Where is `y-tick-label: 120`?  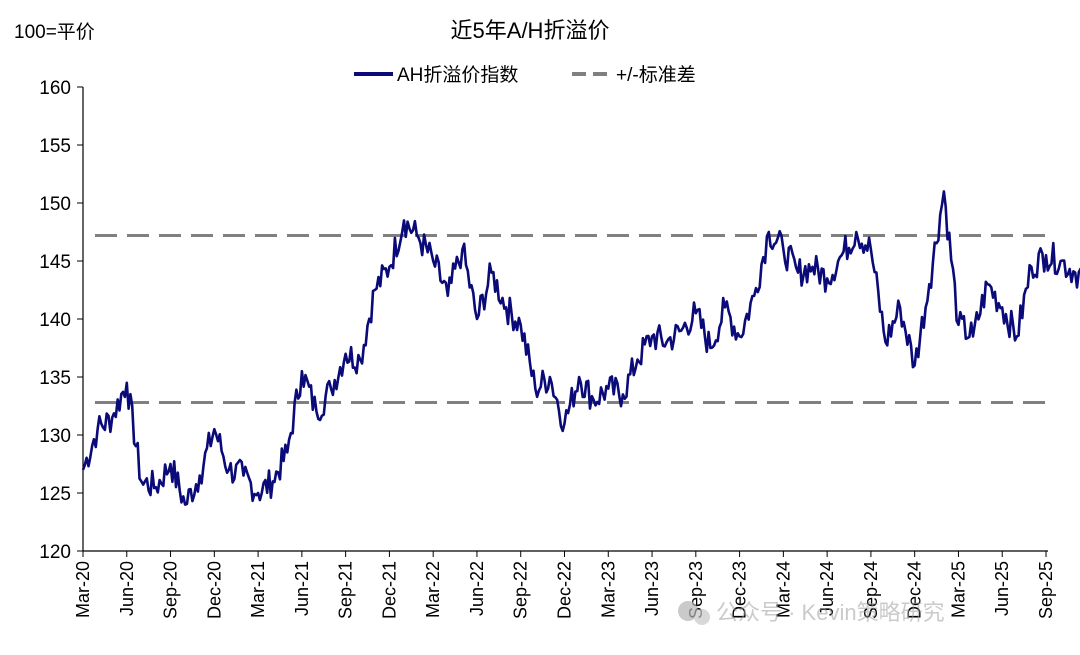
y-tick-label: 120 is located at coordinates (55, 552).